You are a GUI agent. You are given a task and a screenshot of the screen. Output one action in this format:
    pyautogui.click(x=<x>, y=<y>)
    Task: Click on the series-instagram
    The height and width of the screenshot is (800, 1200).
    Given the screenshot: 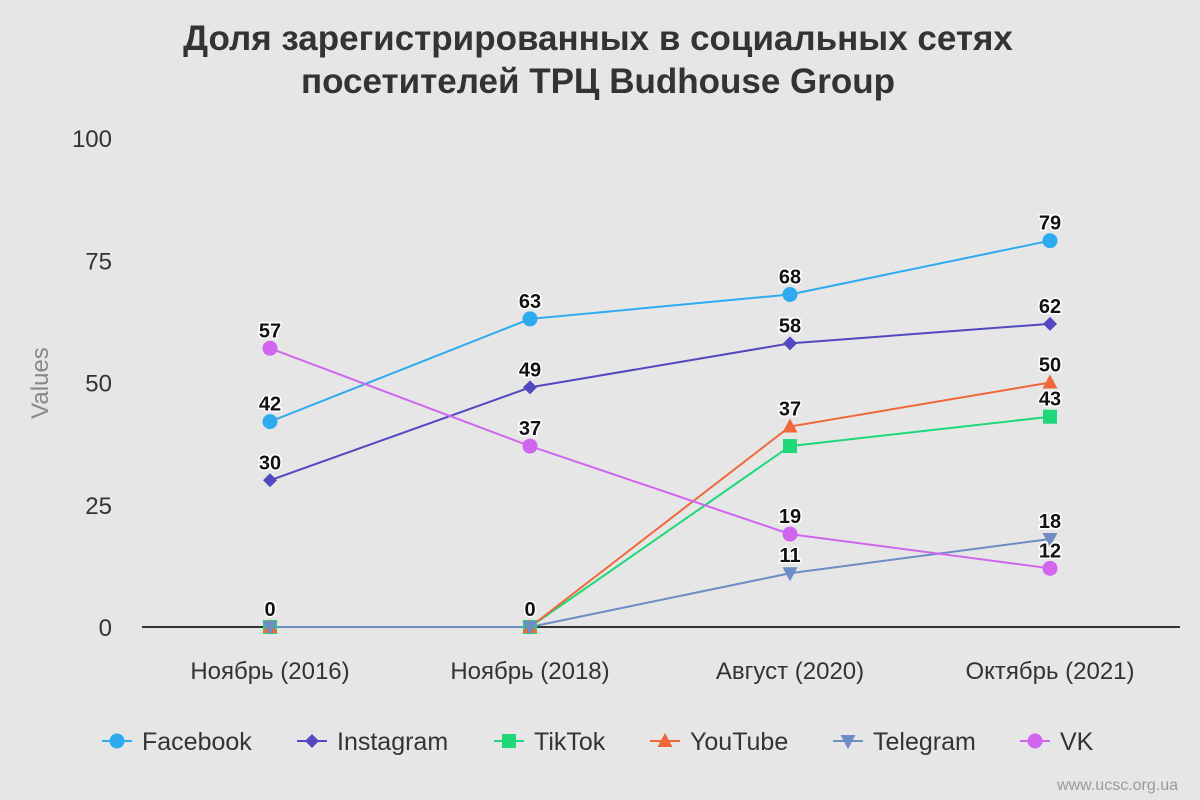 What is the action you would take?
    pyautogui.click(x=660, y=402)
    